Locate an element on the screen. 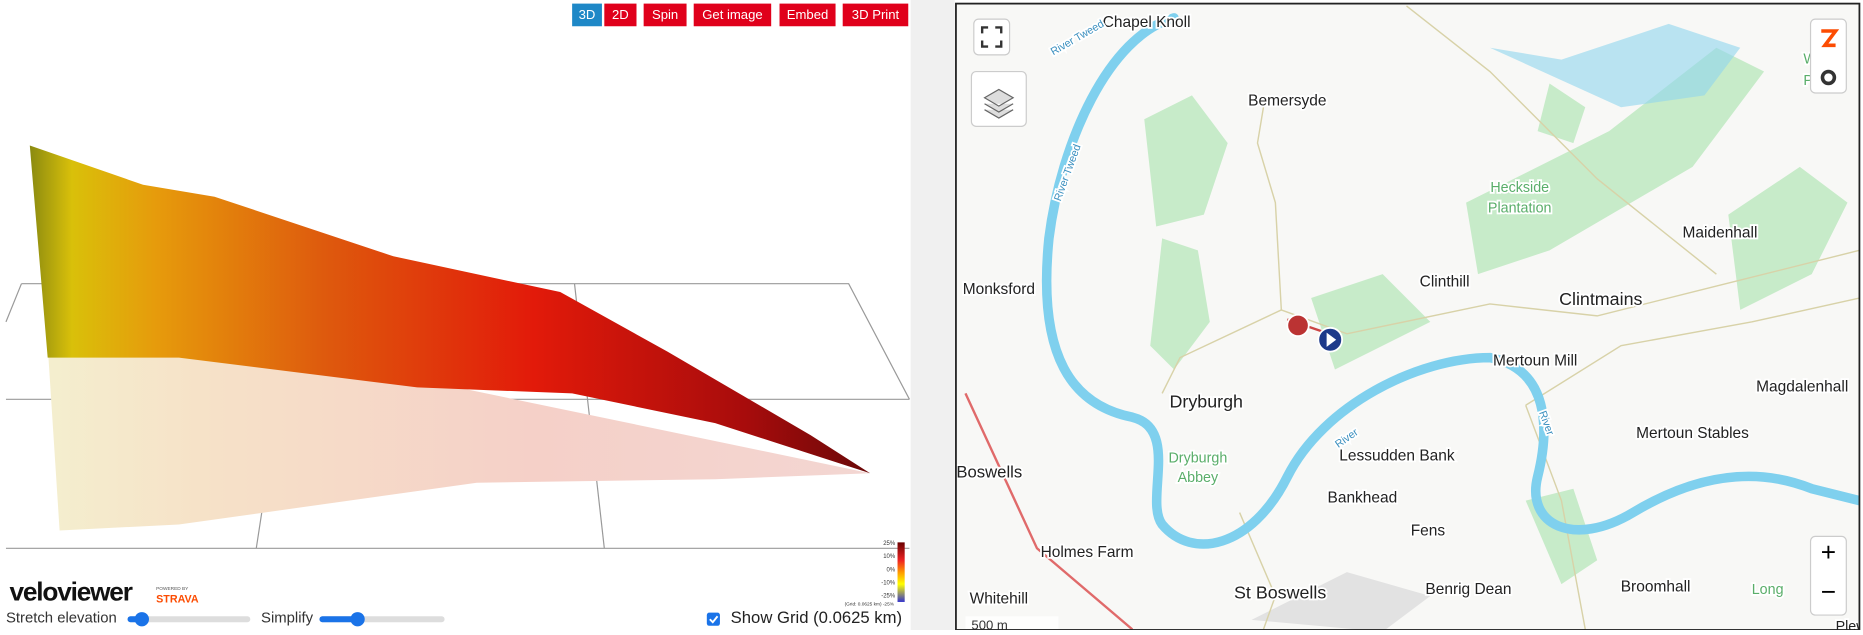 This screenshot has width=1863, height=635. settings-button is located at coordinates (1828, 77).